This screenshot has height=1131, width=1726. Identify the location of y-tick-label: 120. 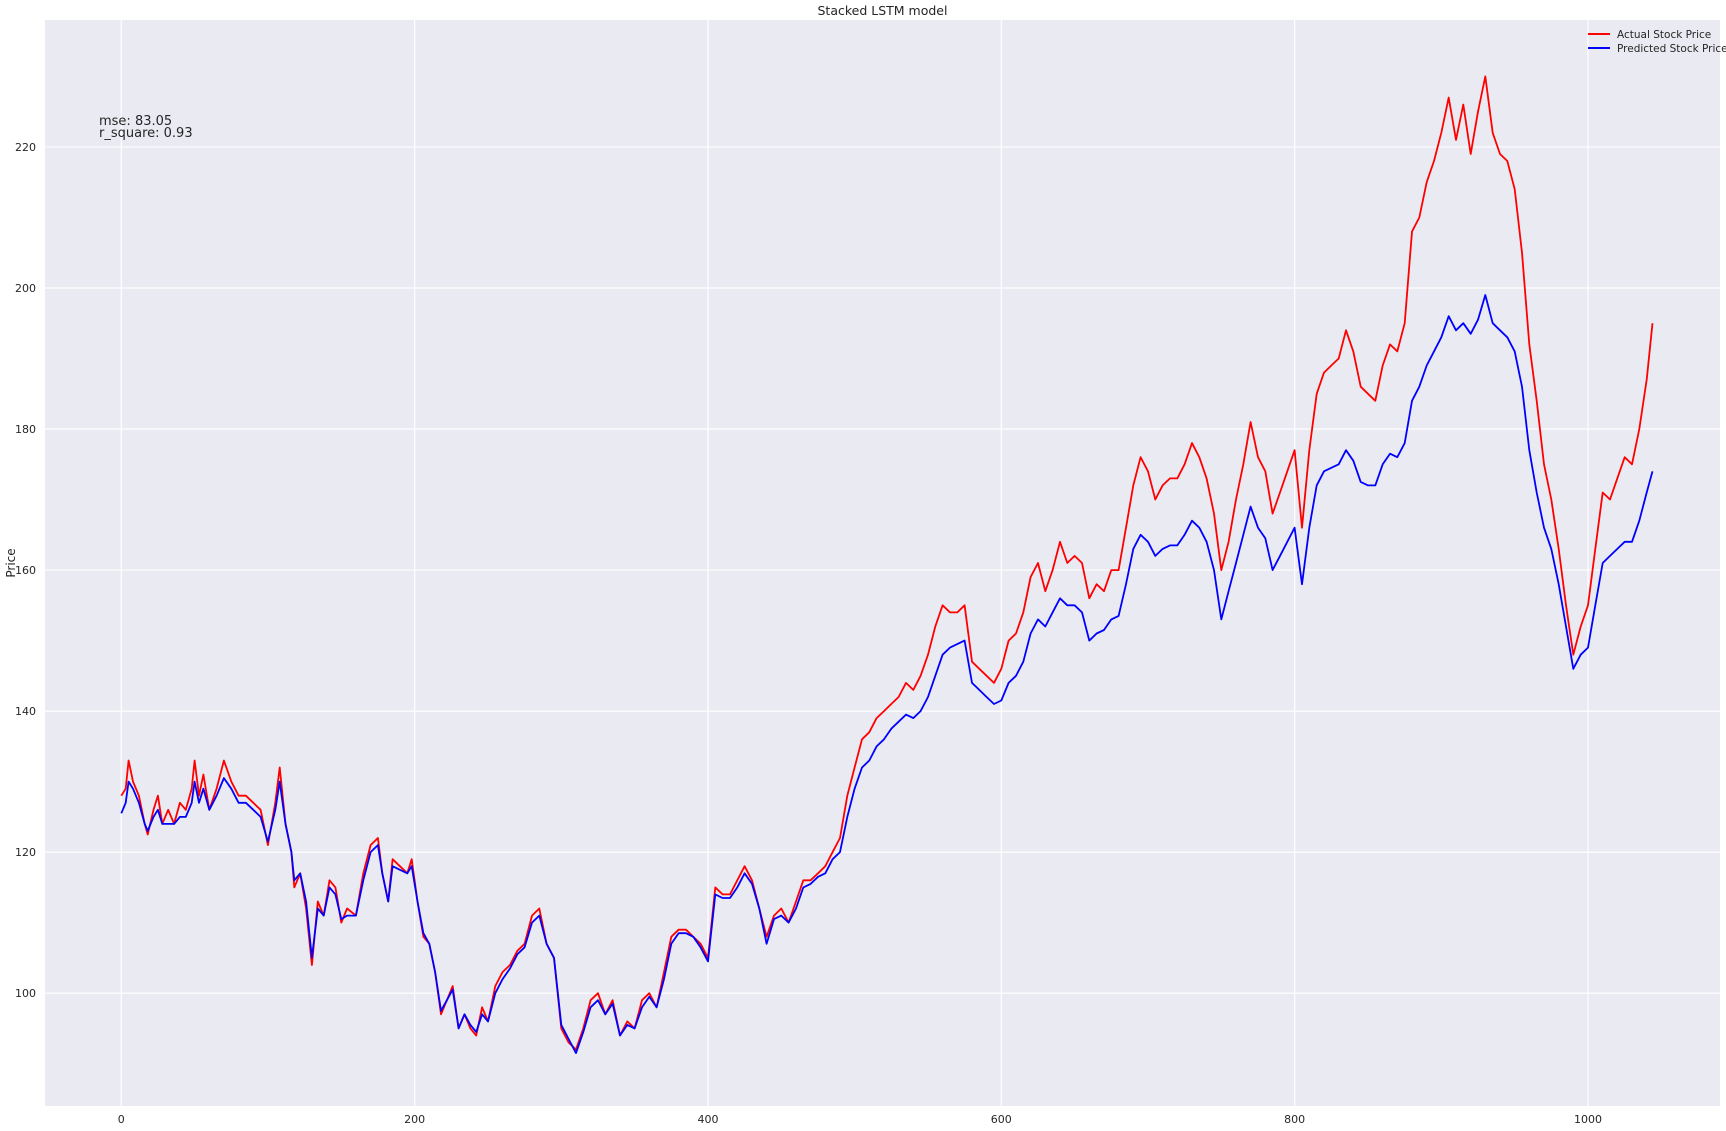
(25, 852).